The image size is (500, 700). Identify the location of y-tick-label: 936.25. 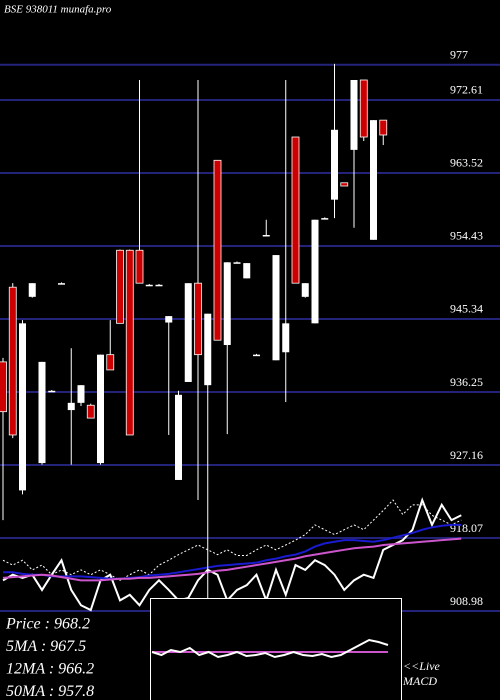
(466, 382).